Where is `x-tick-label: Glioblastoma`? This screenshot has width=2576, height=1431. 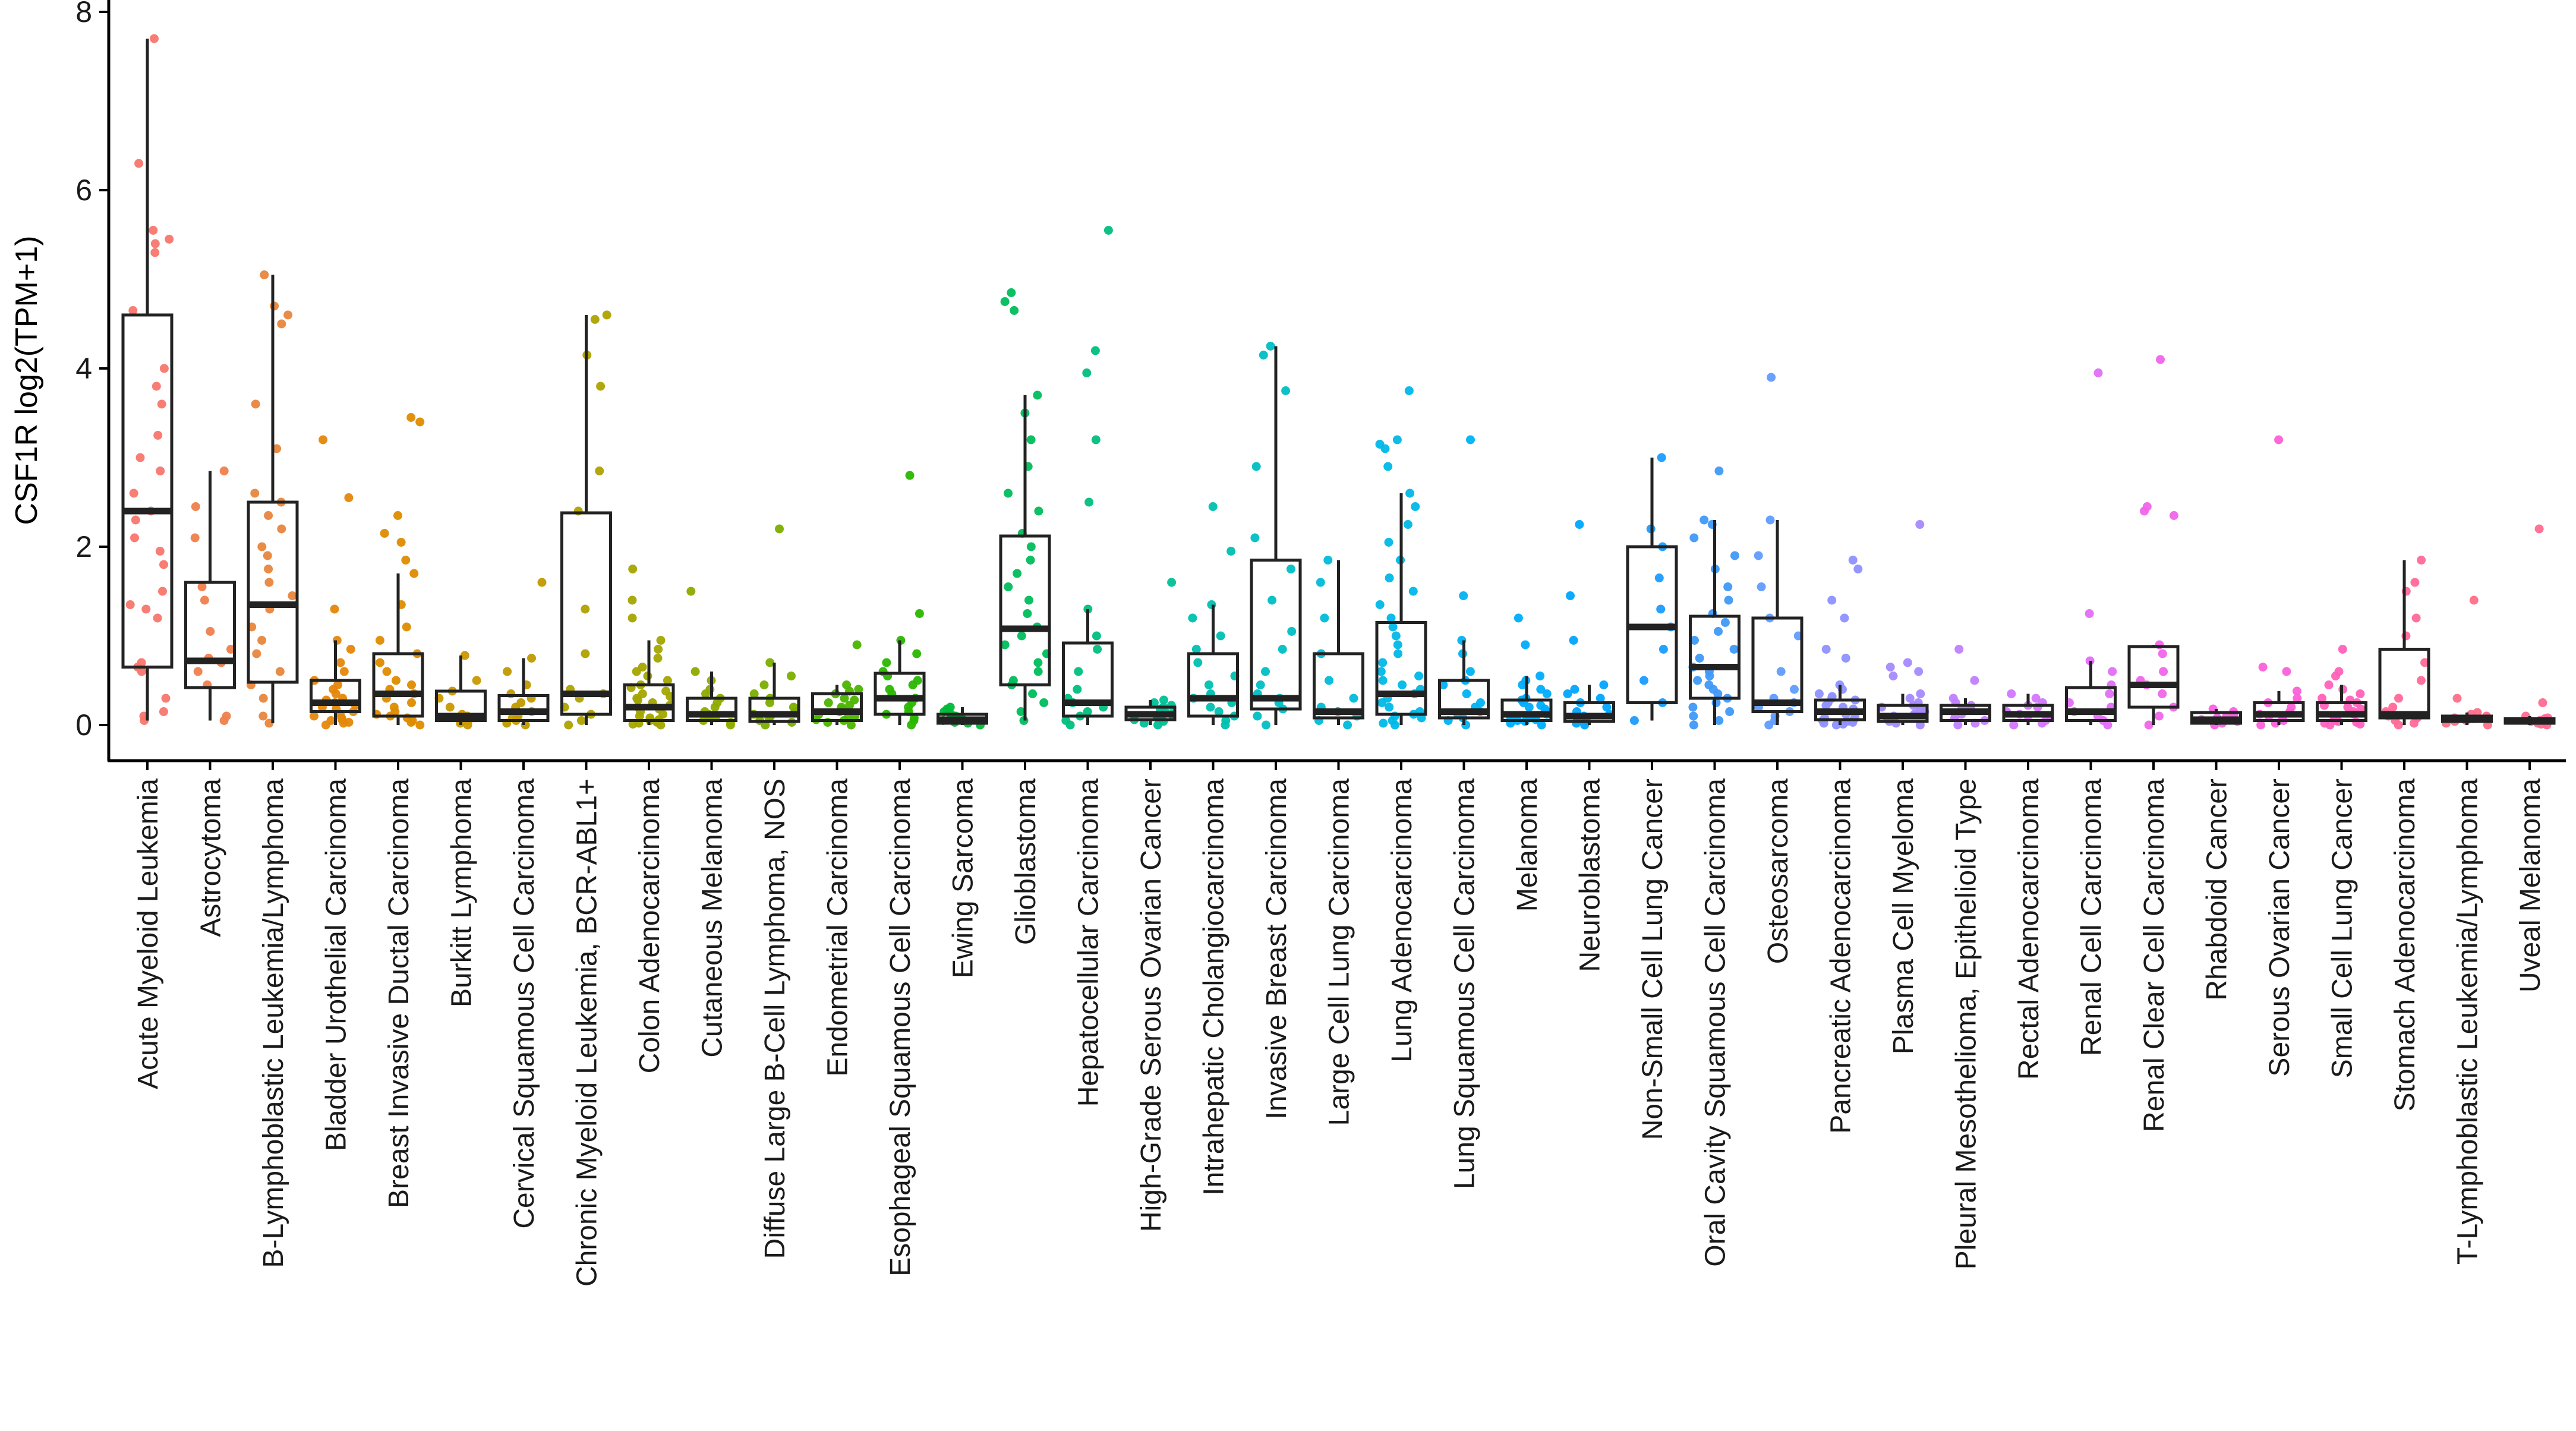
x-tick-label: Glioblastoma is located at coordinates (1026, 861).